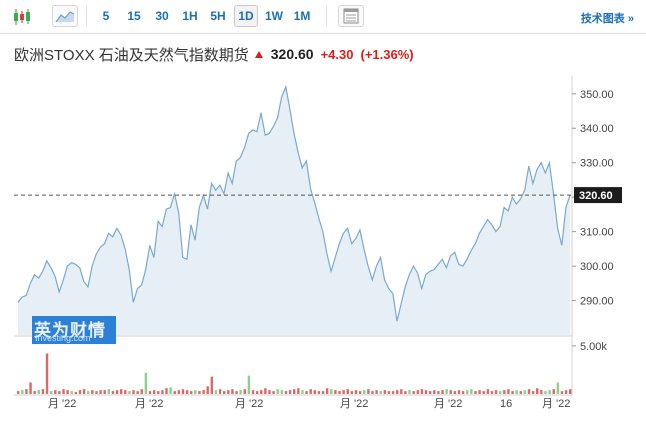 This screenshot has width=646, height=425. I want to click on price-up-icon, so click(258, 54).